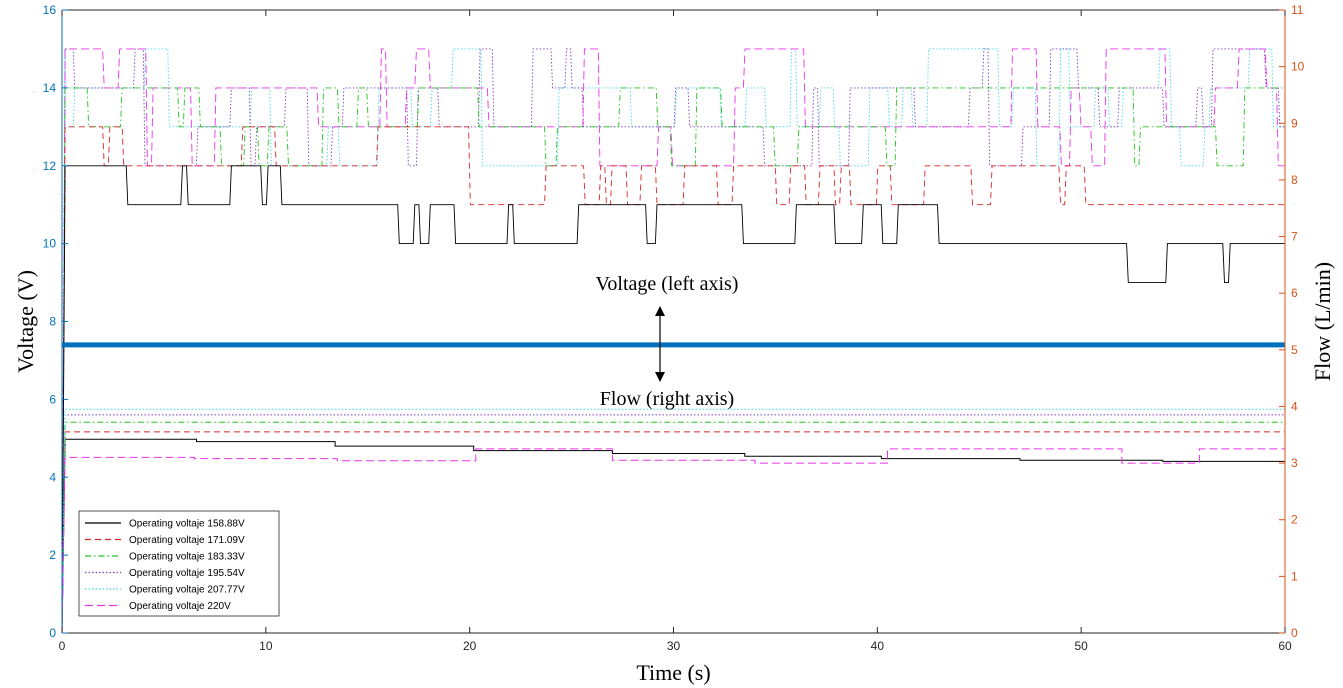 This screenshot has height=688, width=1343. What do you see at coordinates (52, 399) in the screenshot?
I see `y-left-tick-label: 6` at bounding box center [52, 399].